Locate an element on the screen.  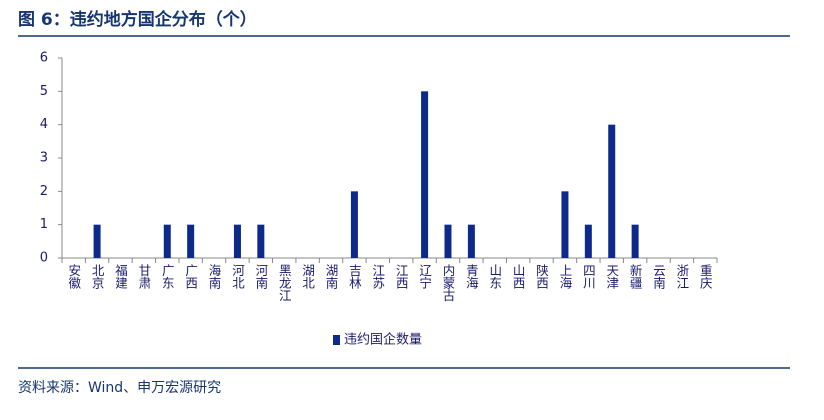
x-tick-label: 黑龙江 is located at coordinates (284, 283).